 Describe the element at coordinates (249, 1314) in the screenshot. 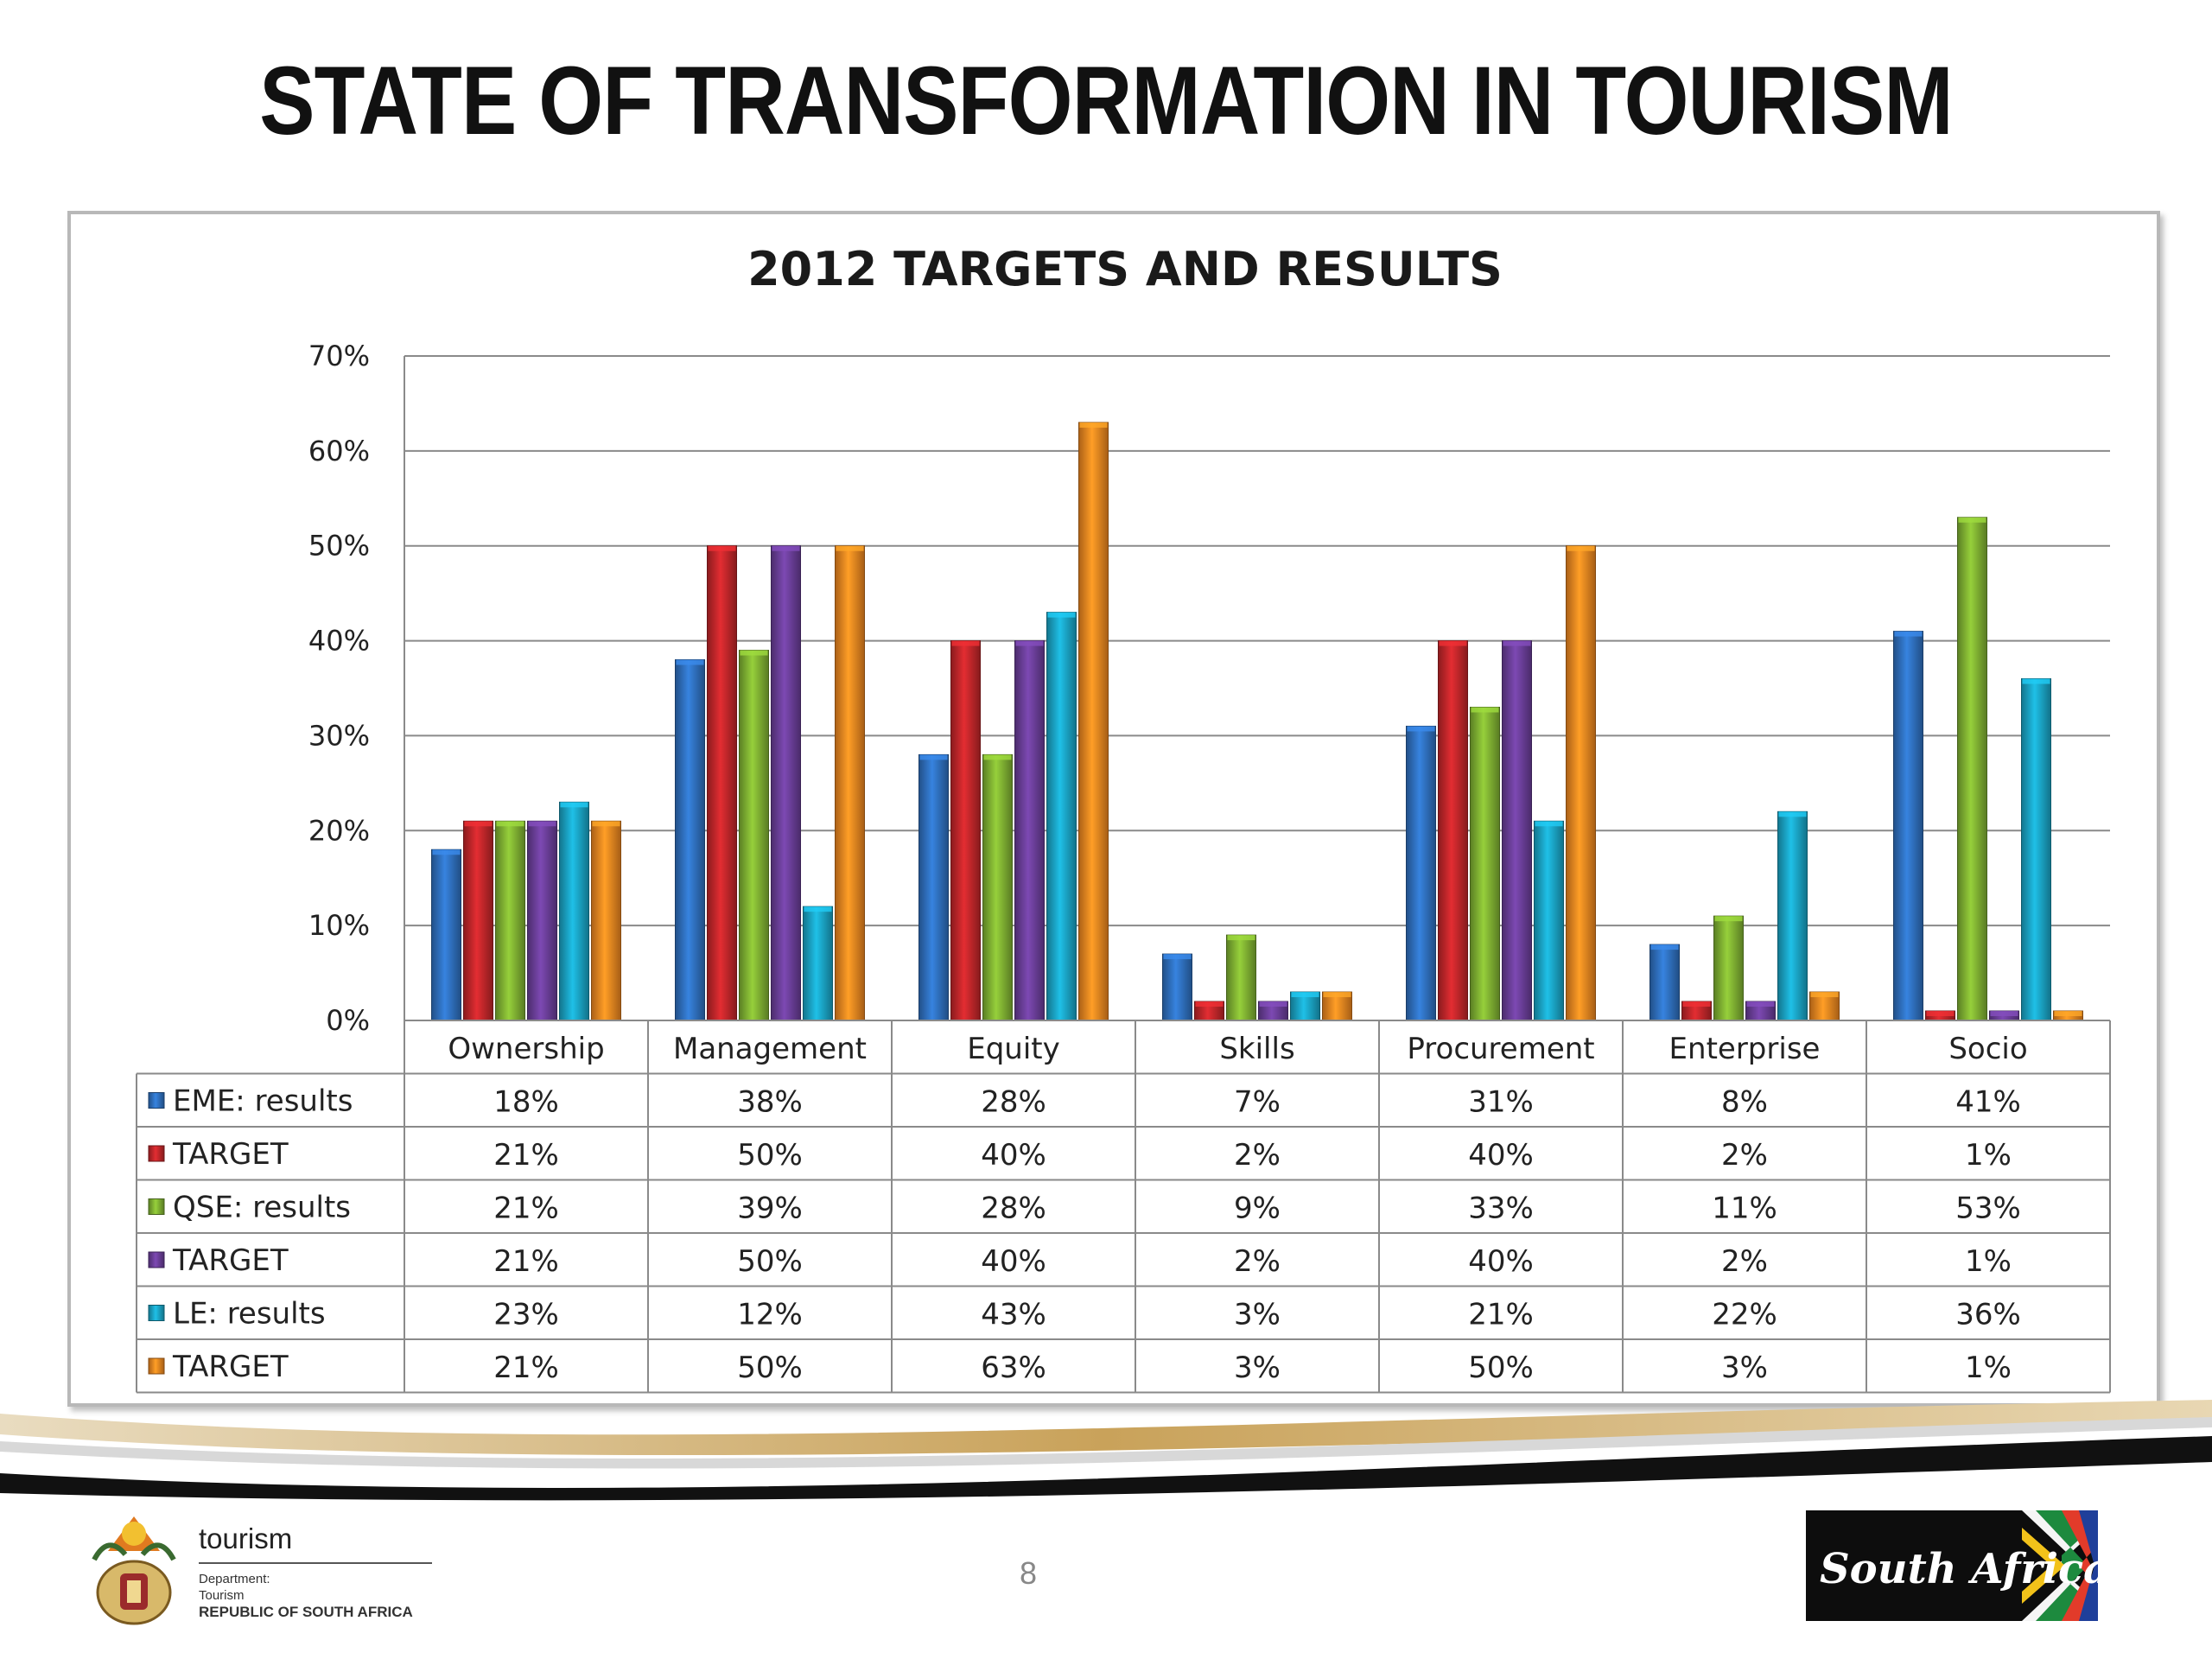

I see `legend-label: LE: results` at that location.